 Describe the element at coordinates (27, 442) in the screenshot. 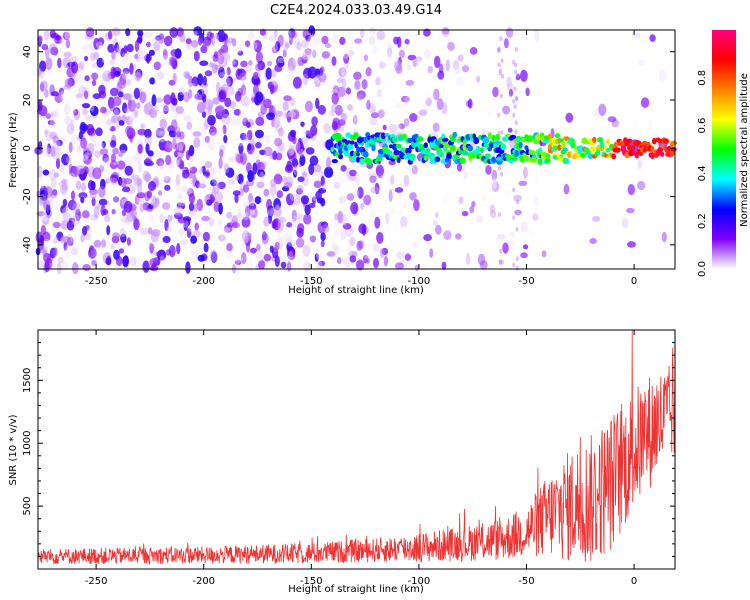

I see `y-tick-label: 1000` at that location.